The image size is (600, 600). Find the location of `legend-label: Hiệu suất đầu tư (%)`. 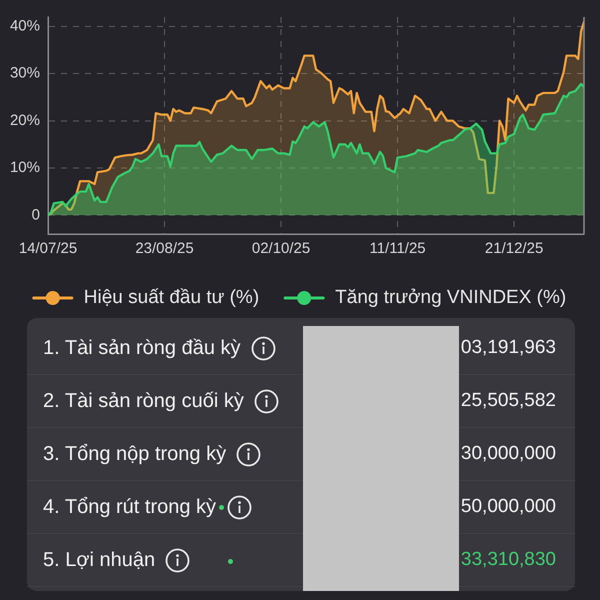

legend-label: Hiệu suất đầu tư (%) is located at coordinates (172, 297).